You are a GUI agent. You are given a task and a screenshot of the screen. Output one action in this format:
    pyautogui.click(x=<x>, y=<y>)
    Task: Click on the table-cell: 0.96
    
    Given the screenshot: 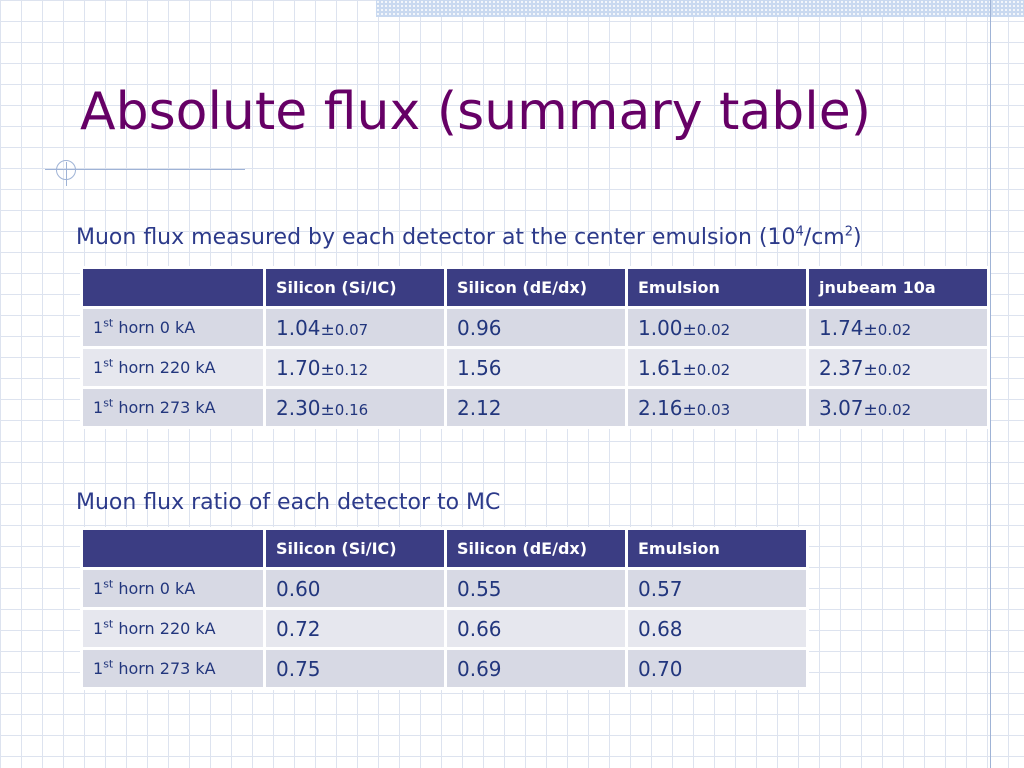 What is the action you would take?
    pyautogui.click(x=536, y=327)
    